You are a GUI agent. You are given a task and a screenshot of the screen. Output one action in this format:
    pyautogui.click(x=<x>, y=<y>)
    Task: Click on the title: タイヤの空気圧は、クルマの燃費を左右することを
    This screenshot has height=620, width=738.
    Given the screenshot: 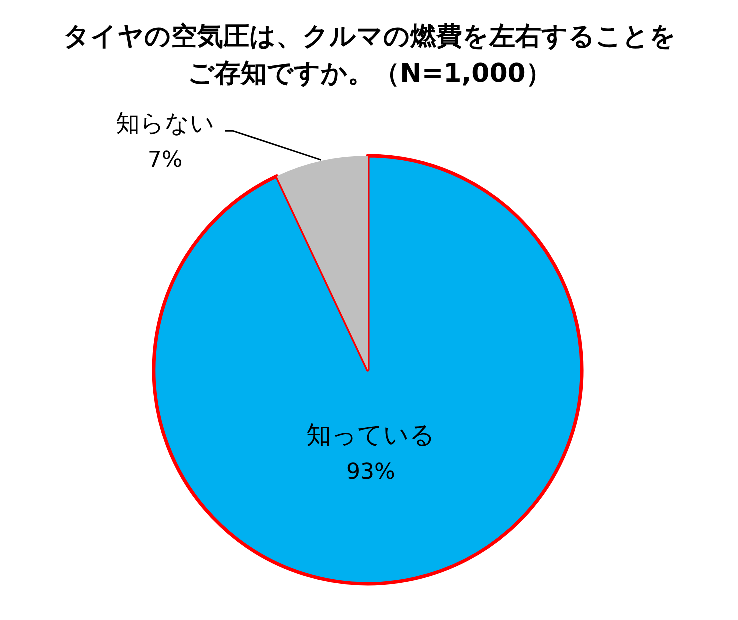 What is the action you would take?
    pyautogui.click(x=370, y=37)
    